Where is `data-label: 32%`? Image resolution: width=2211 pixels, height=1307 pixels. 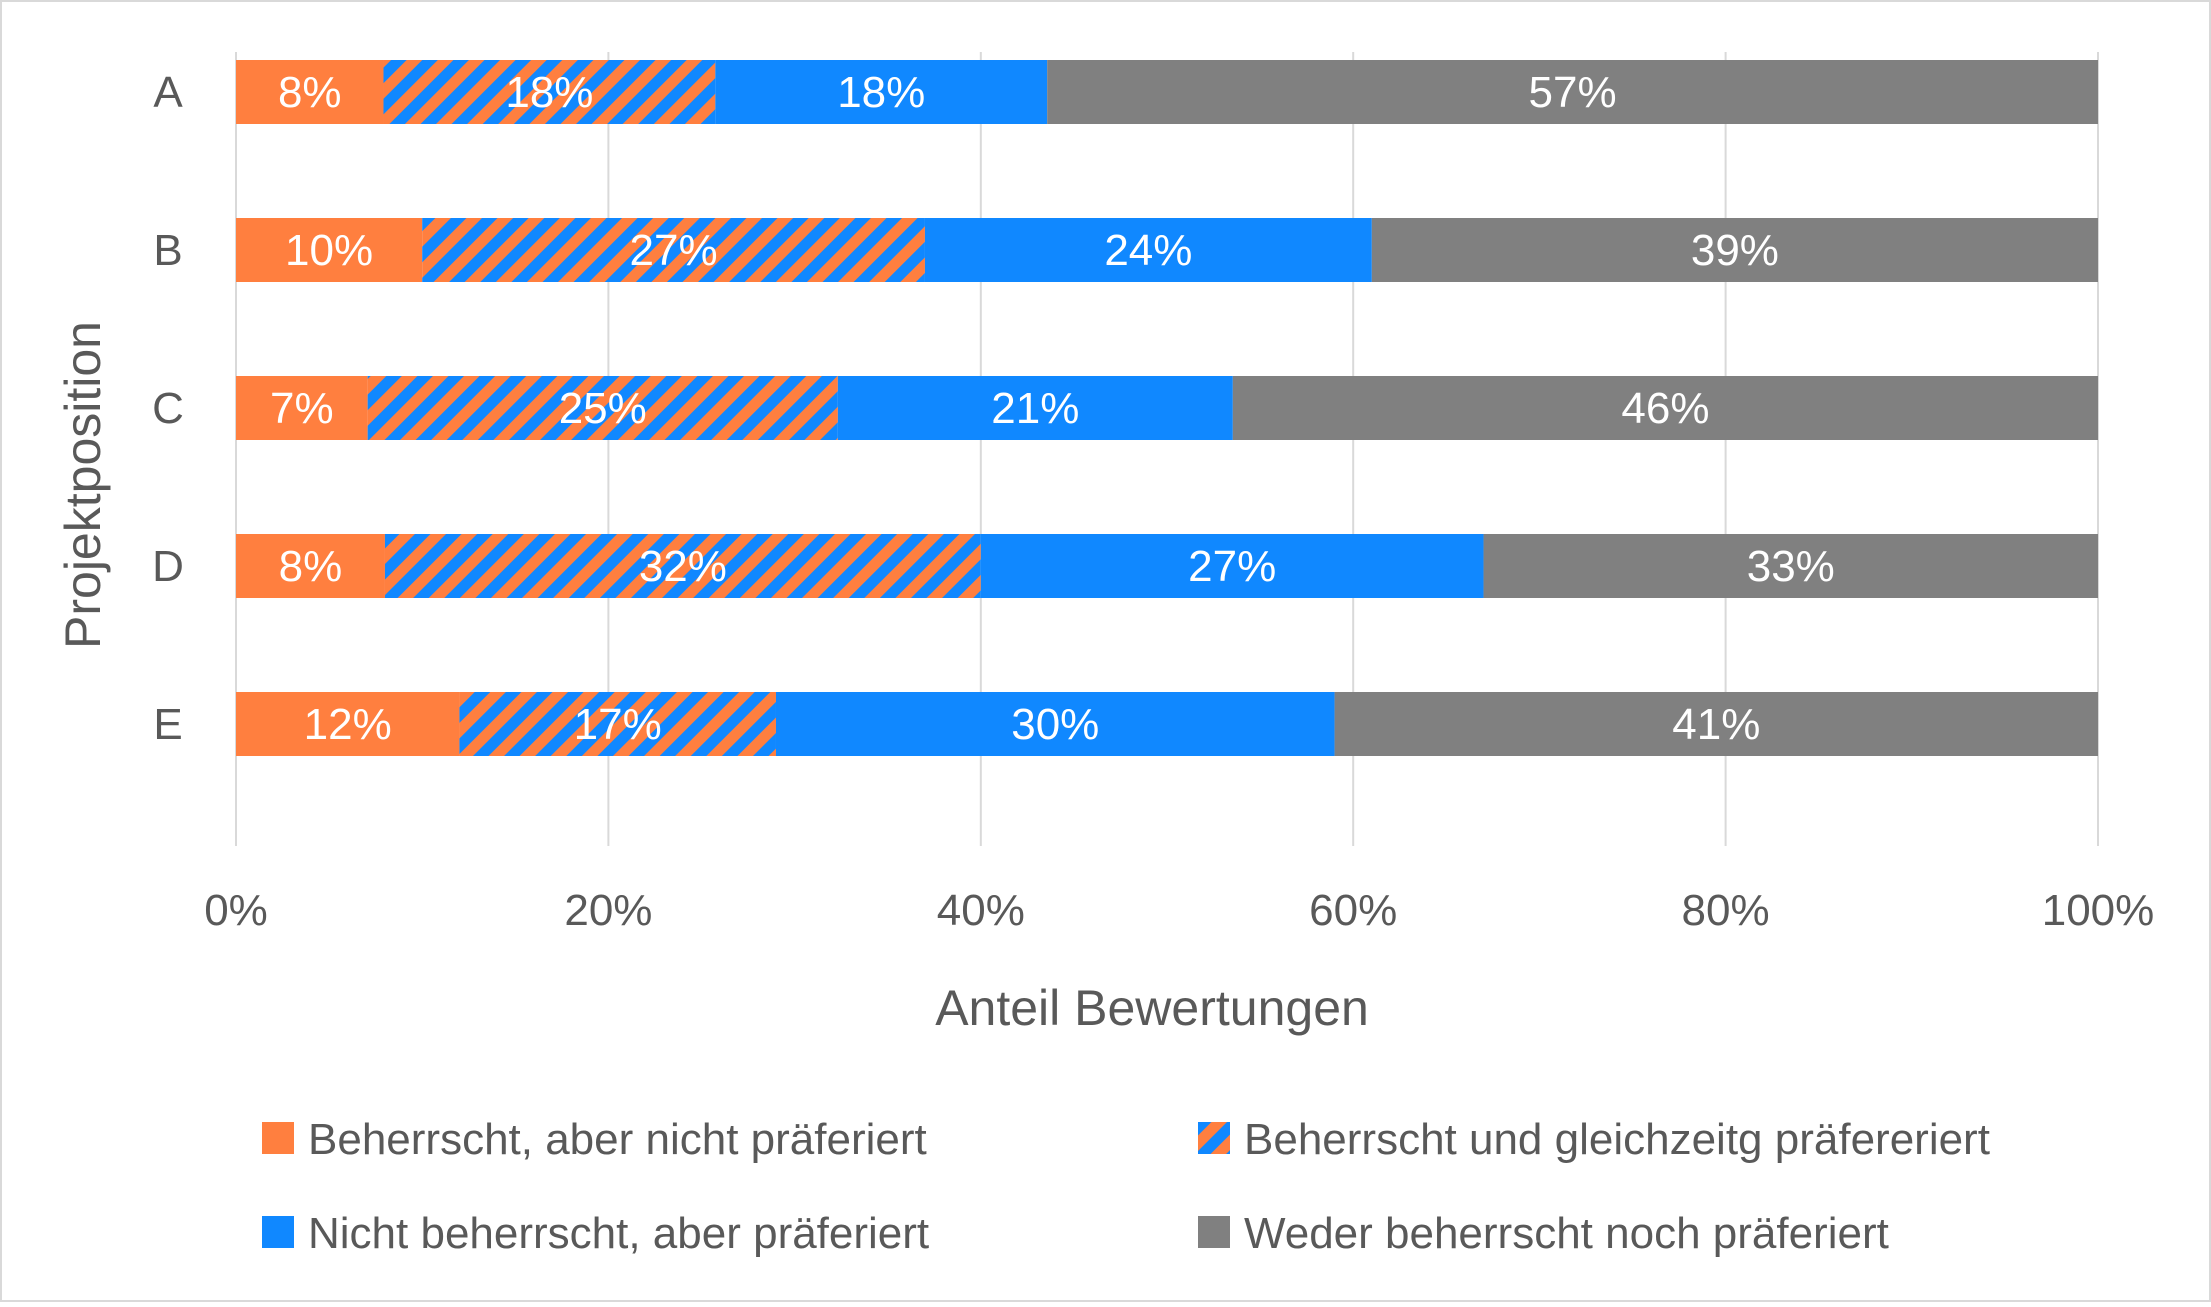
data-label: 32% is located at coordinates (683, 566).